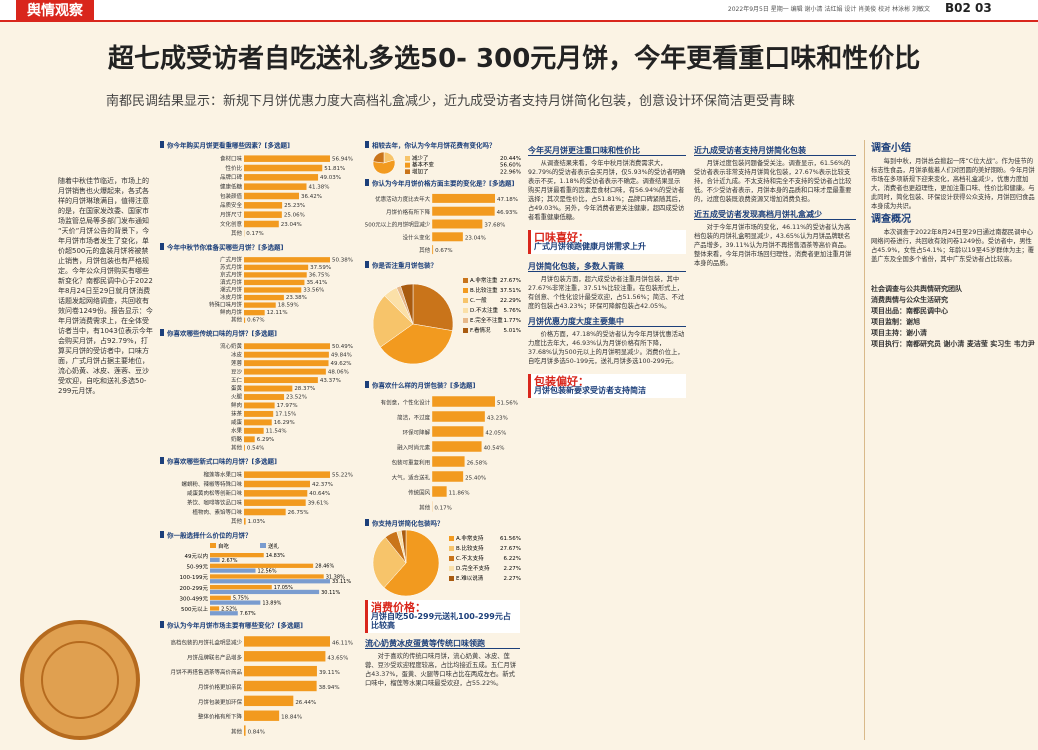  I want to click on value-label: 16.29%, so click(284, 423).